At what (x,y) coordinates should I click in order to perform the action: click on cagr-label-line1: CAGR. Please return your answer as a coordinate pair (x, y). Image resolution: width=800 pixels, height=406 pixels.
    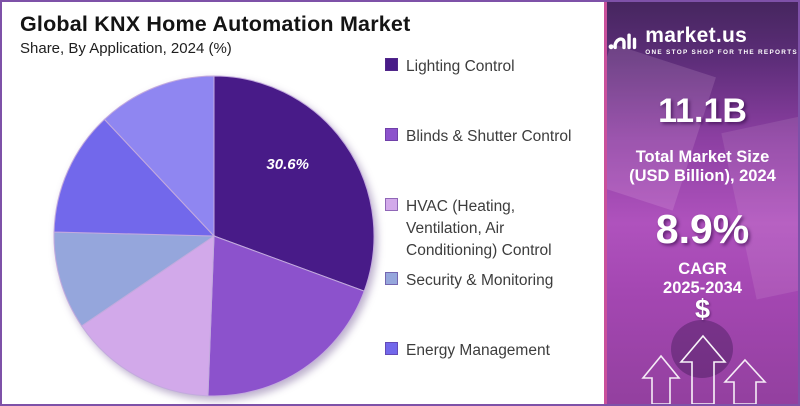
    Looking at the image, I should click on (702, 269).